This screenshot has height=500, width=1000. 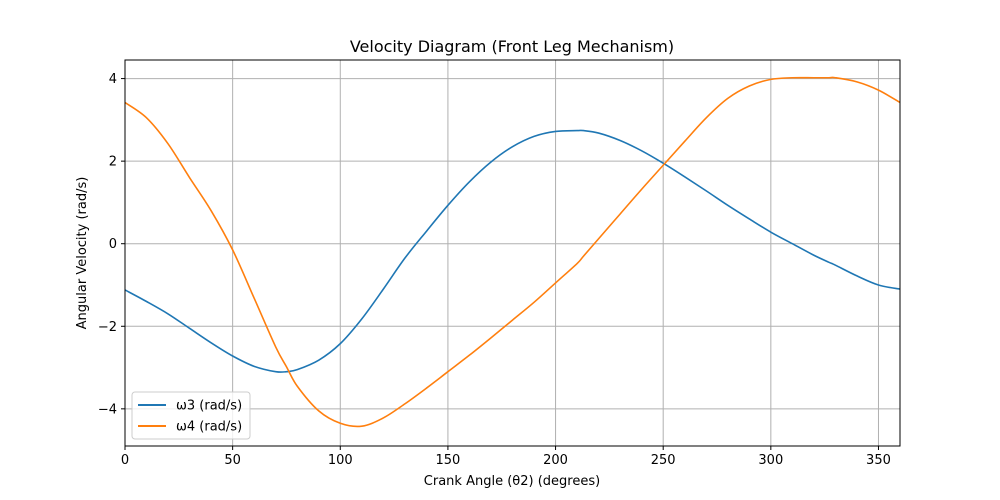 What do you see at coordinates (113, 244) in the screenshot?
I see `y-tick-label: 0` at bounding box center [113, 244].